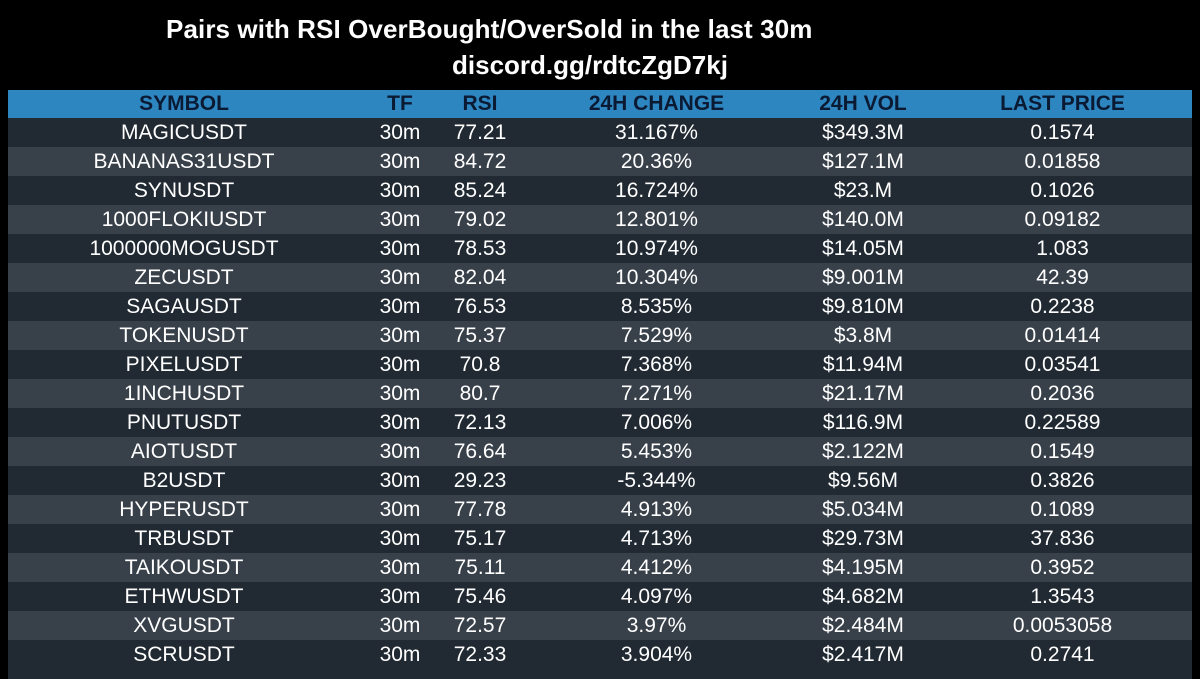 The width and height of the screenshot is (1200, 679). Describe the element at coordinates (184, 654) in the screenshot. I see `symbol-cell: SCRUSDT` at that location.